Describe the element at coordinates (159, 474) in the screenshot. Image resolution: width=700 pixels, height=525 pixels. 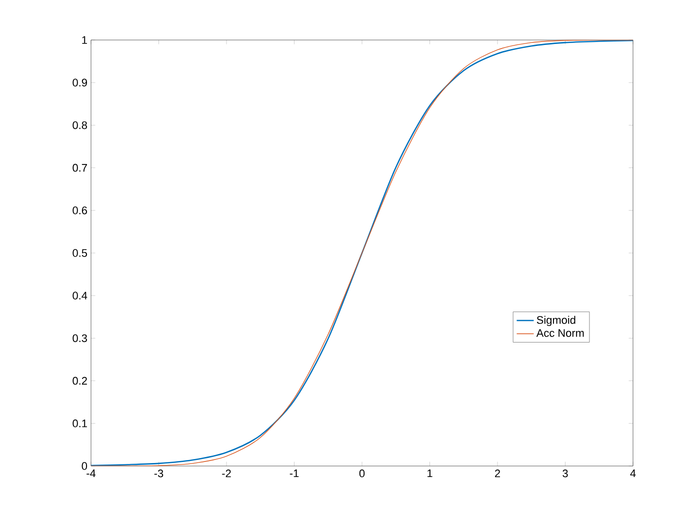
I see `x-tick-label: -3` at that location.